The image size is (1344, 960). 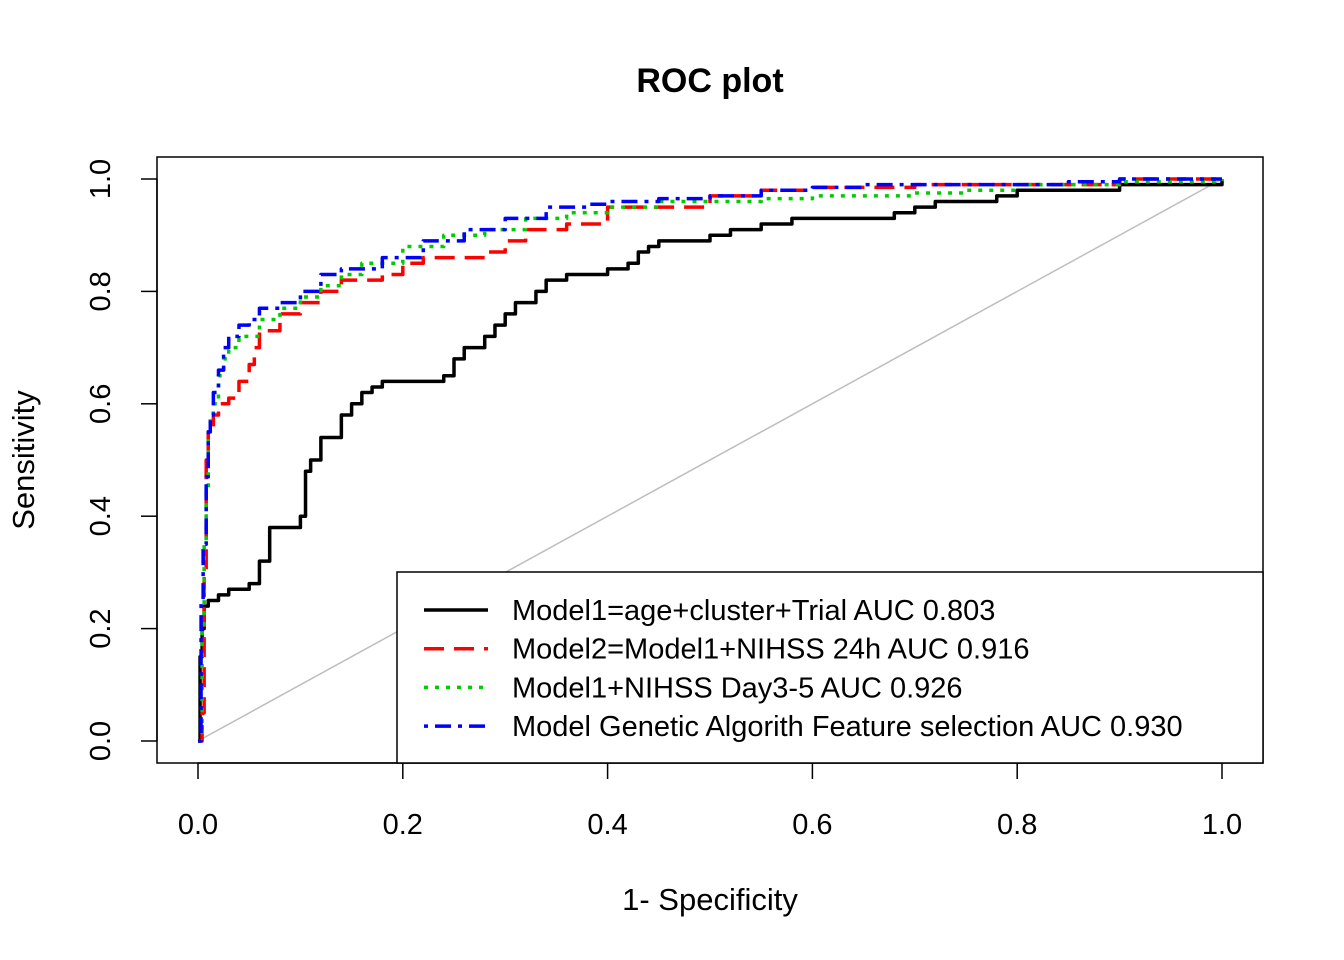 What do you see at coordinates (607, 825) in the screenshot?
I see `x-tick-label: 0.4` at bounding box center [607, 825].